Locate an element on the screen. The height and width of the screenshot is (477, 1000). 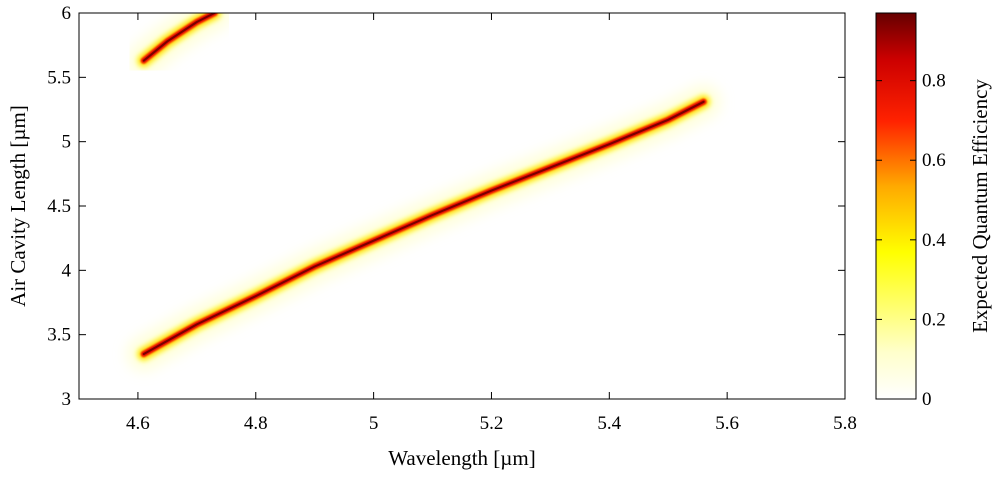
y-tick-label: 3.5 is located at coordinates (59, 335).